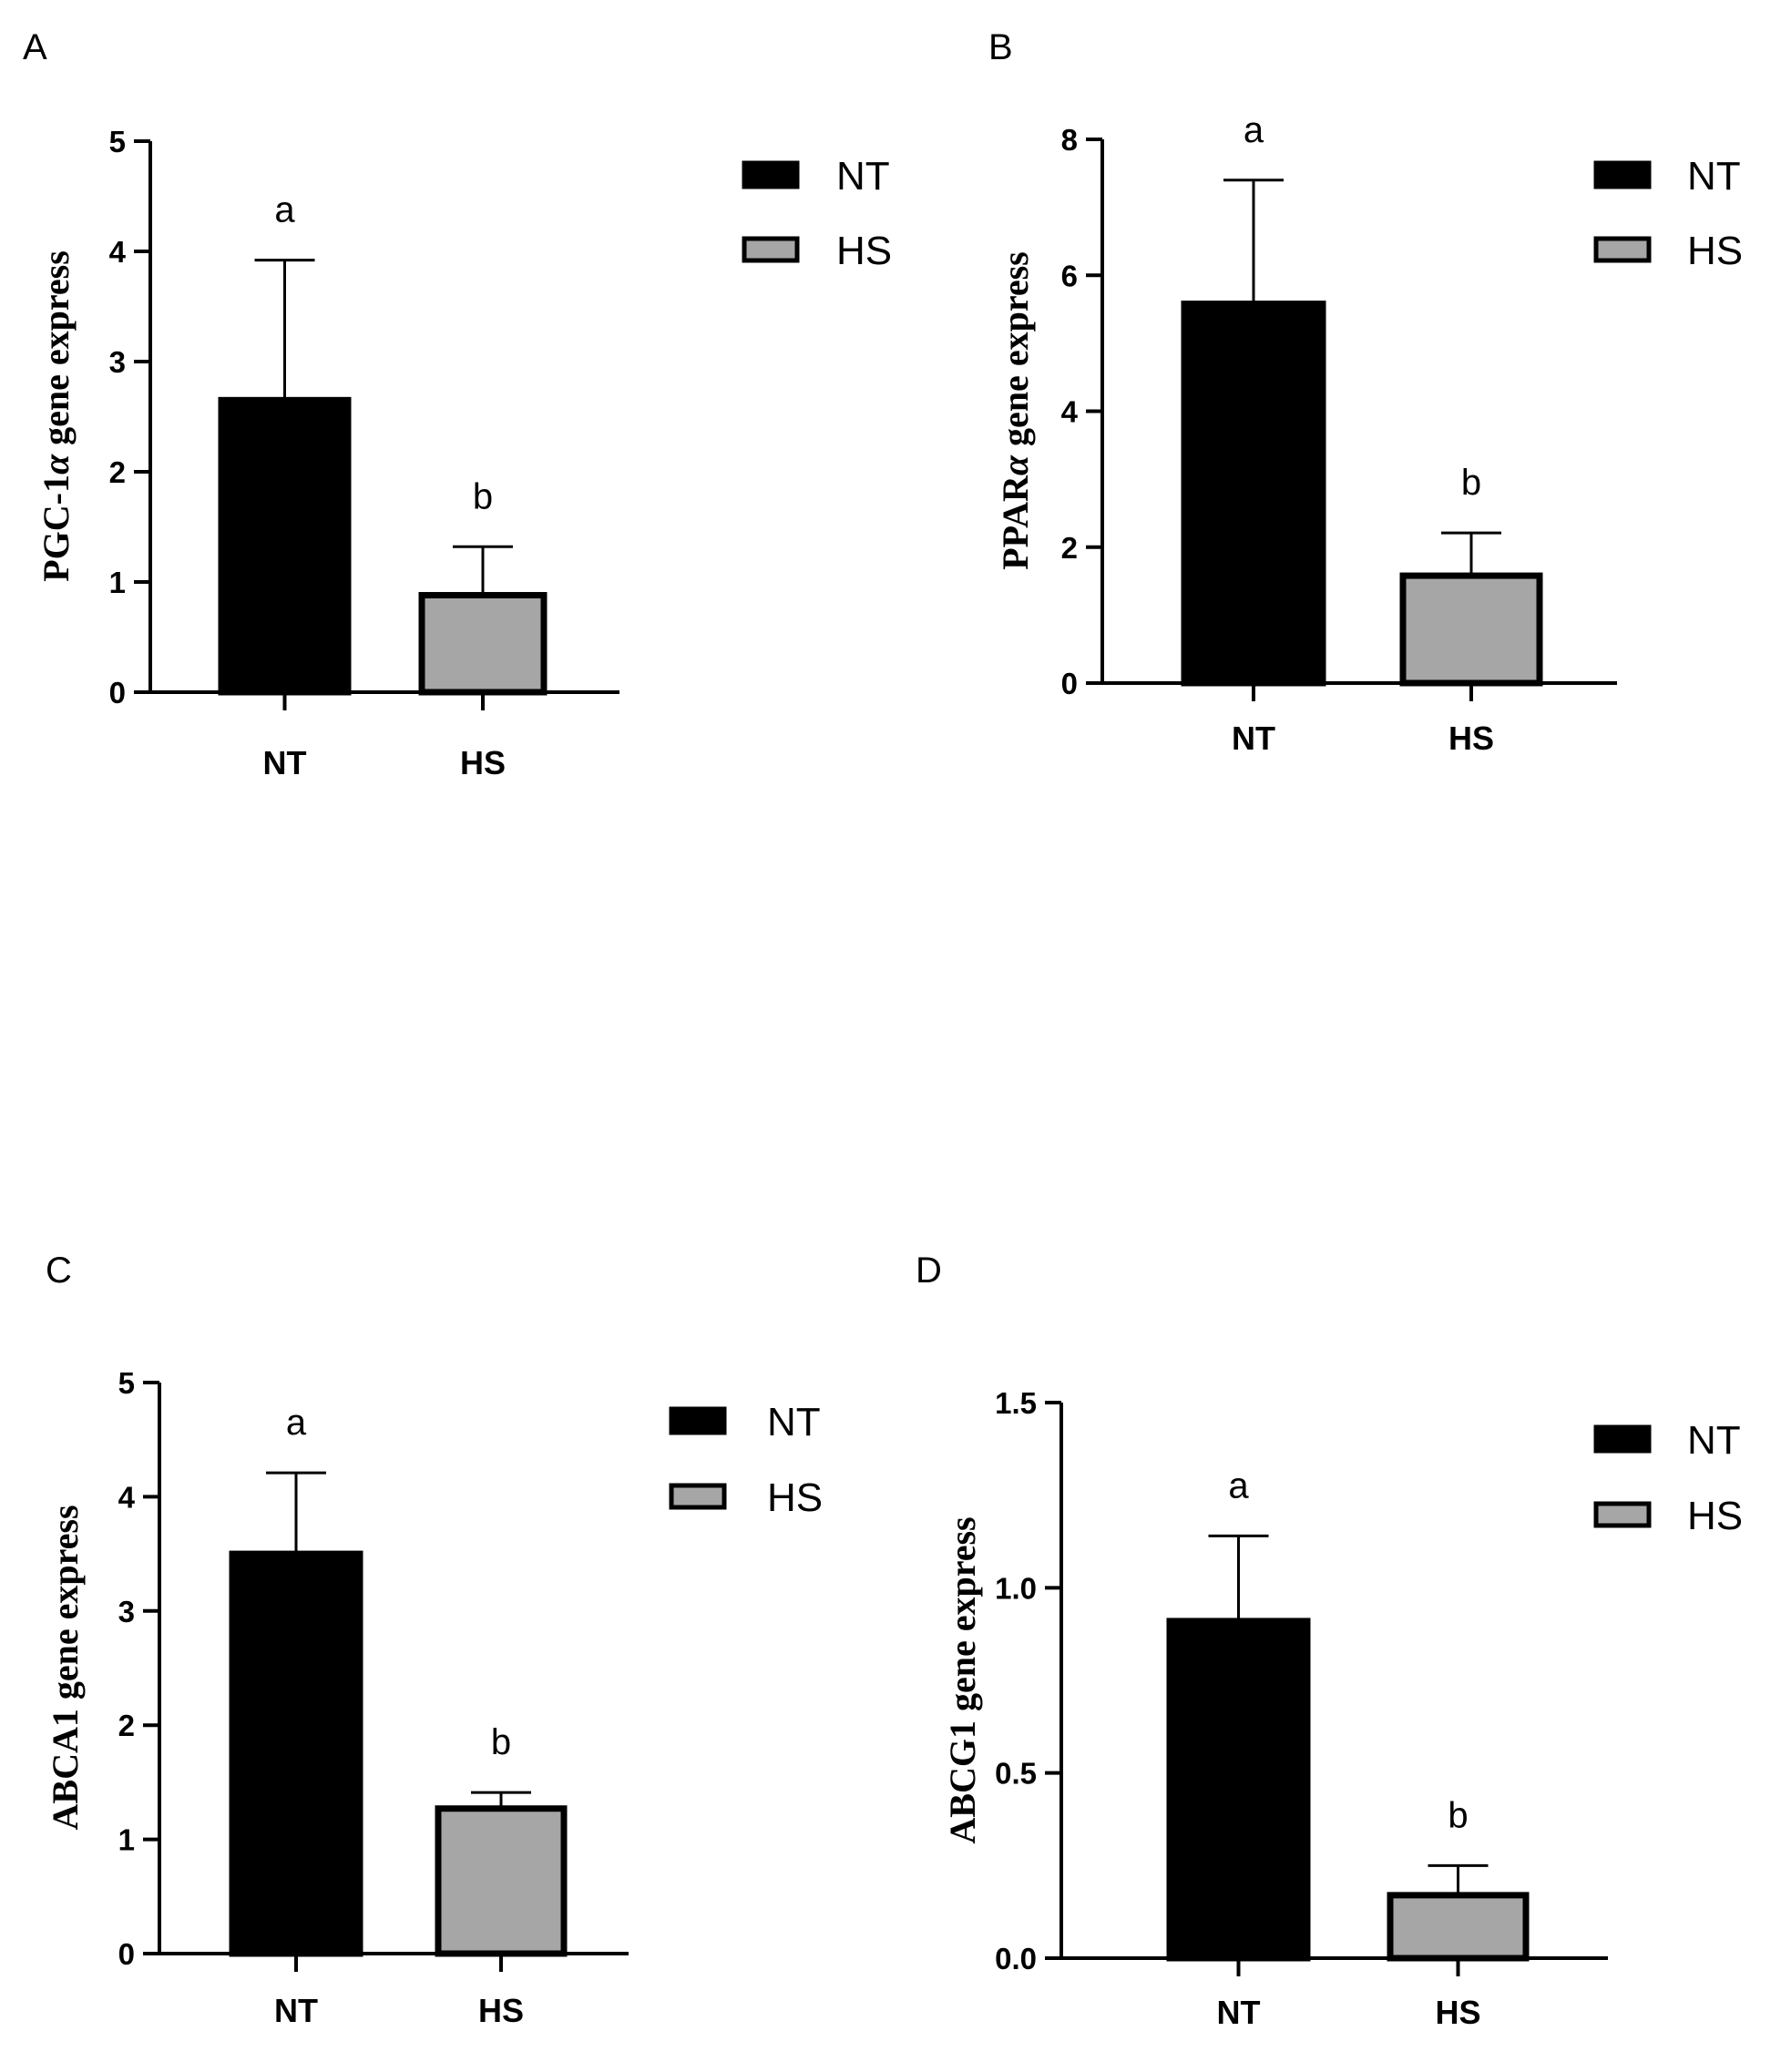  I want to click on chart-panel-b: B 0 2 4 6 8 a NT b HS PPARα gene express NT HS, so click(1366, 392).